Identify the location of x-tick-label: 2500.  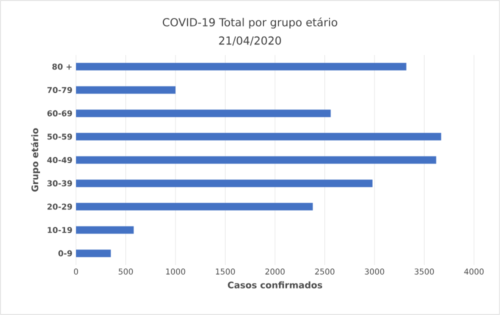
(324, 271).